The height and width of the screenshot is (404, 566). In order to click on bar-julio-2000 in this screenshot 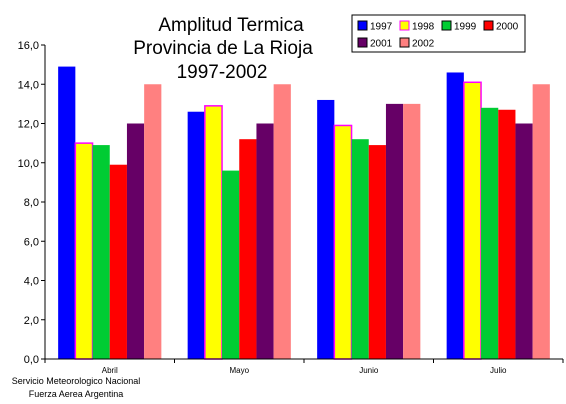, I will do `click(507, 234)`.